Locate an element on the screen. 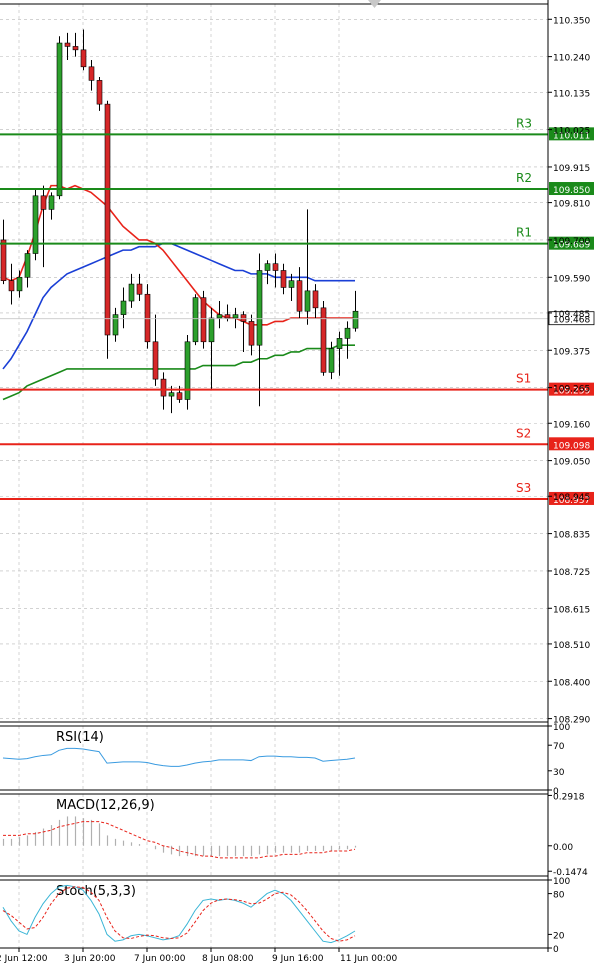 This screenshot has width=600, height=969. panel-tick-label: -0.1474 is located at coordinates (570, 873).